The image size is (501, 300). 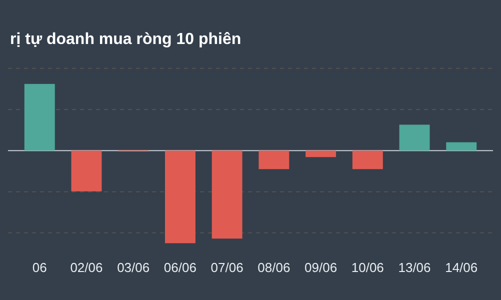 I want to click on chart-title: rị tự doanh mua ròng 10 phiên, so click(x=126, y=39).